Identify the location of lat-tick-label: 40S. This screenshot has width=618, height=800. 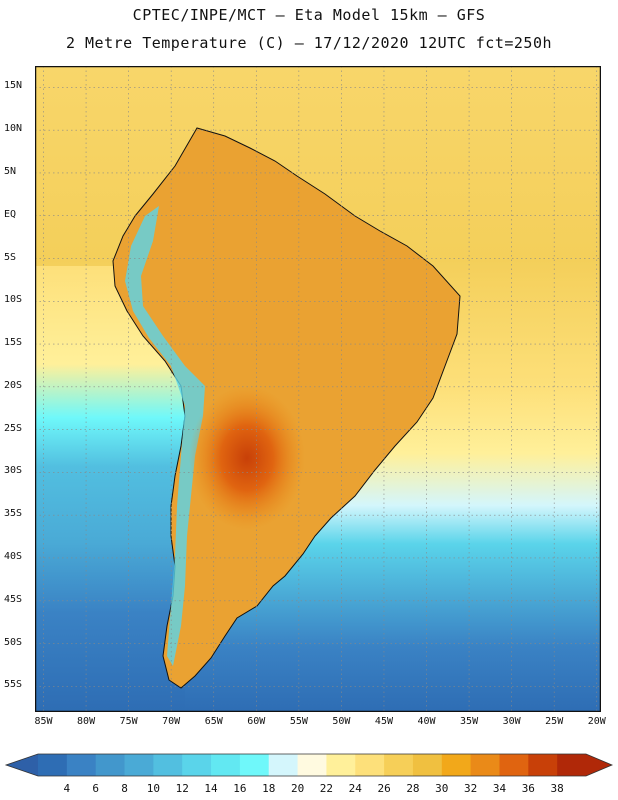
(13, 556).